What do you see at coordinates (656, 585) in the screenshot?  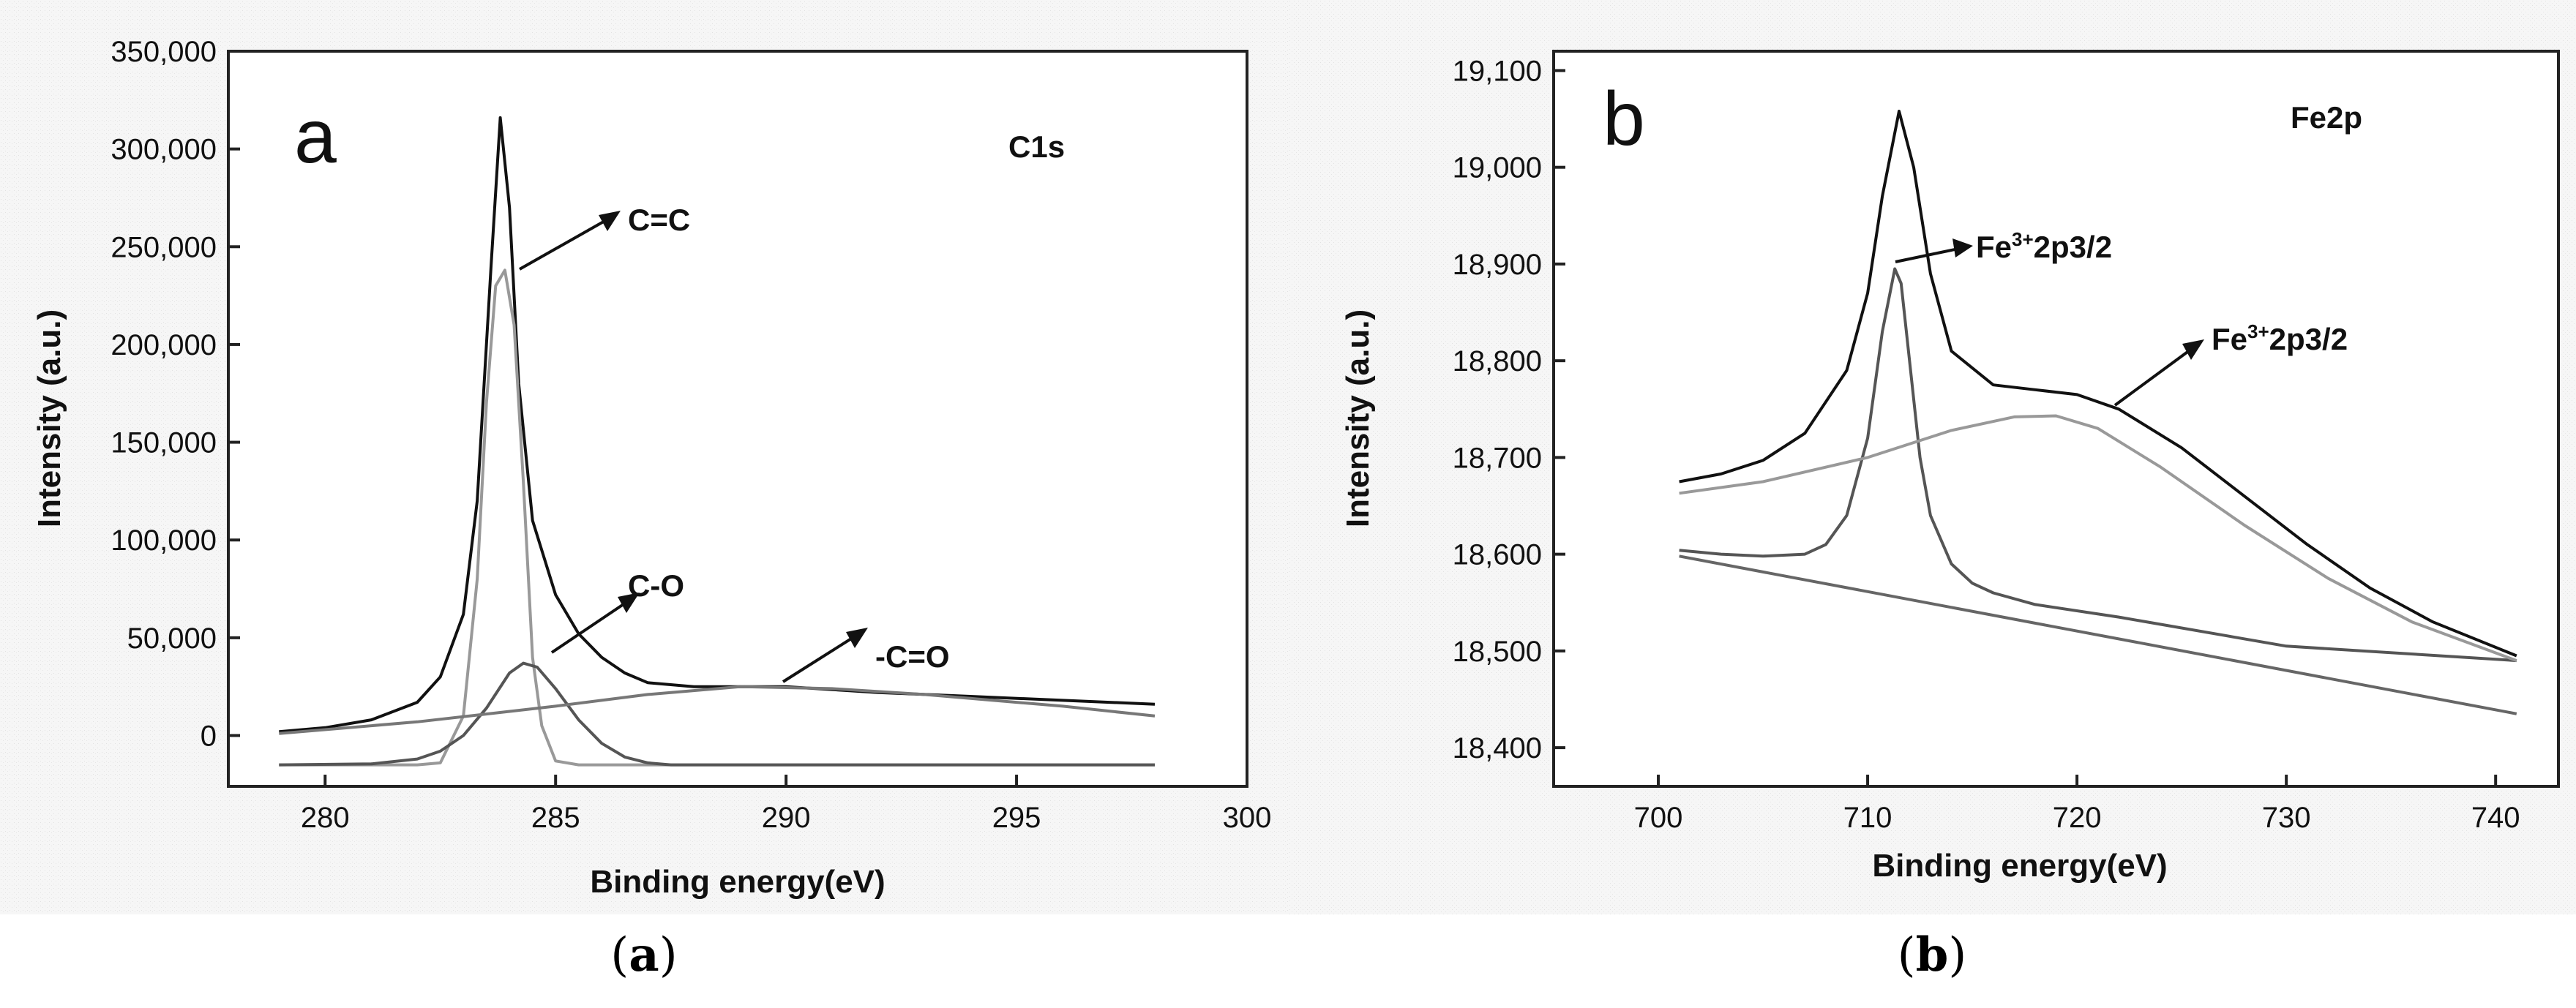 I see `annotation-co: C-O` at bounding box center [656, 585].